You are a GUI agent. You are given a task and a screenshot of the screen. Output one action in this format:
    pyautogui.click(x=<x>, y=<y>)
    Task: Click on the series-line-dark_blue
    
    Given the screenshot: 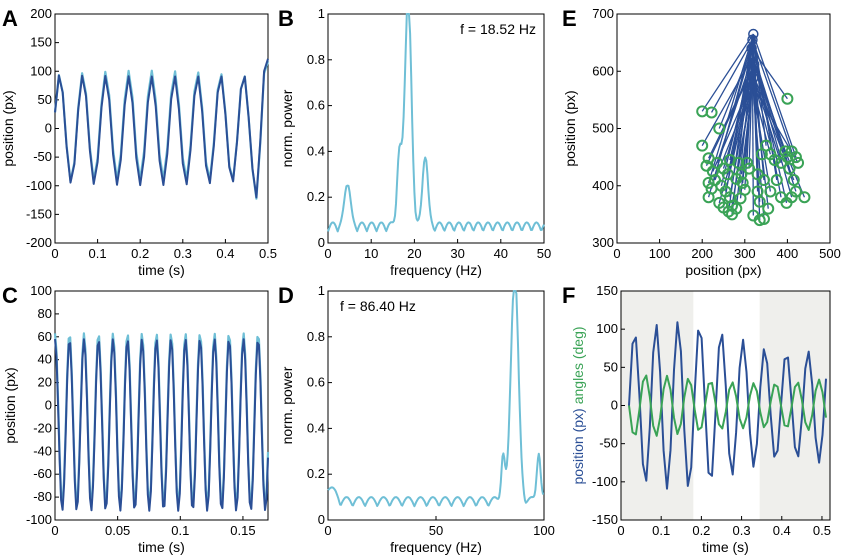 What is the action you would take?
    pyautogui.click(x=161, y=425)
    